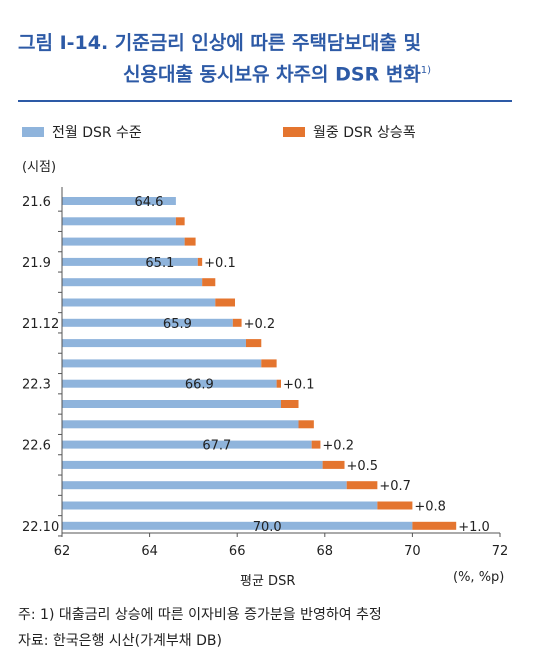 The image size is (533, 660). What do you see at coordinates (474, 527) in the screenshot?
I see `increase-label: +1.0` at bounding box center [474, 527].